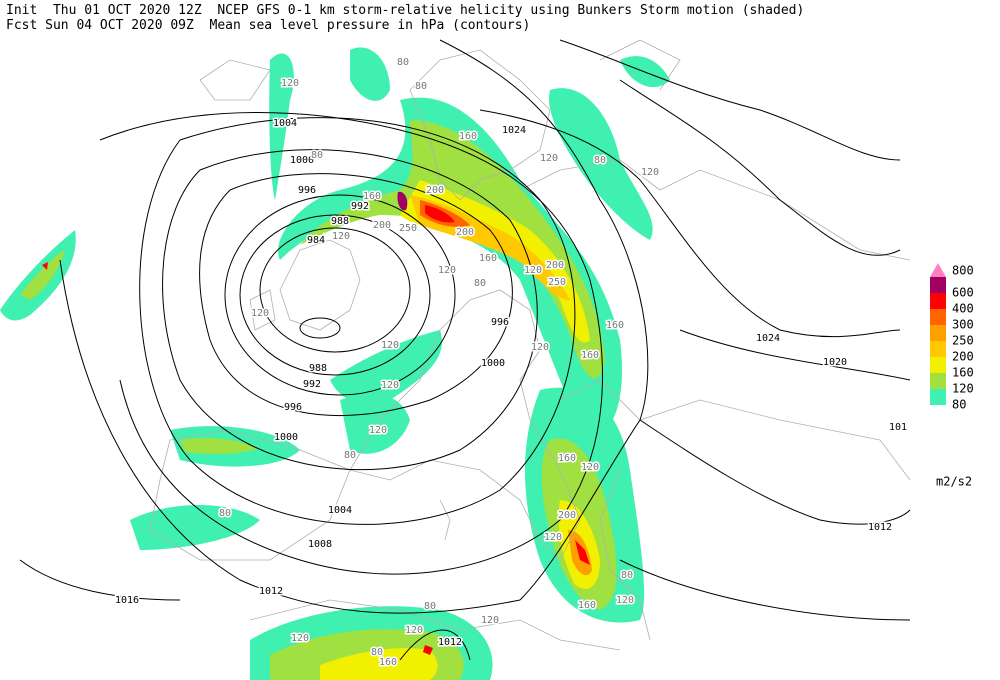  What do you see at coordinates (768, 338) in the screenshot?
I see `pressure-label: 1024` at bounding box center [768, 338].